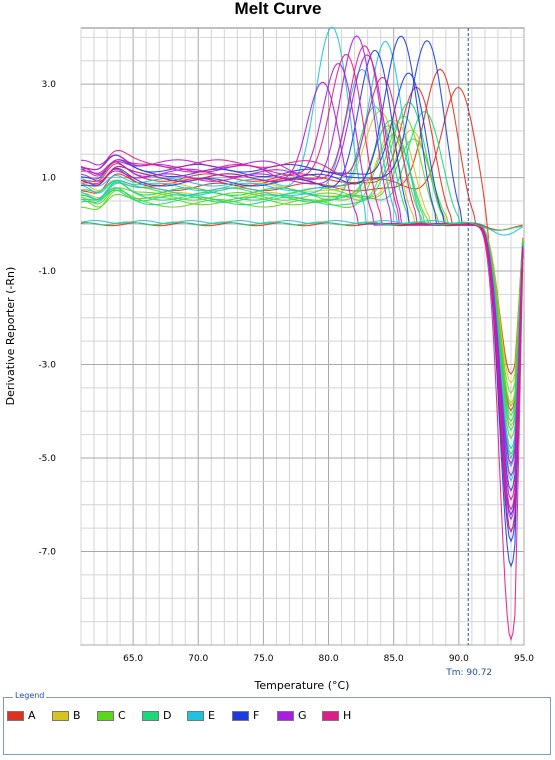 The image size is (555, 760). Describe the element at coordinates (524, 659) in the screenshot. I see `x-tick-label: 95.0` at that location.